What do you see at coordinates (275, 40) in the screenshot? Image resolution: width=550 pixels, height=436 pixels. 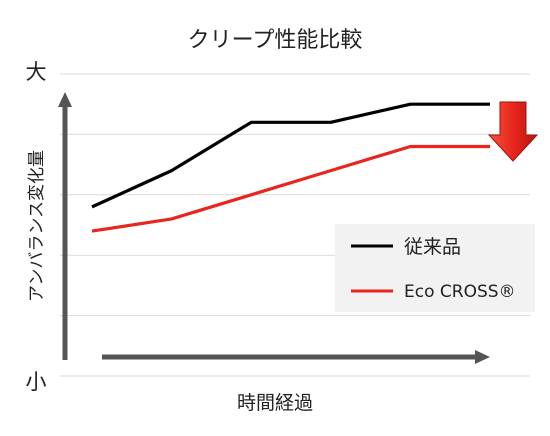 I see `chart-title: クリープ性能比較` at bounding box center [275, 40].